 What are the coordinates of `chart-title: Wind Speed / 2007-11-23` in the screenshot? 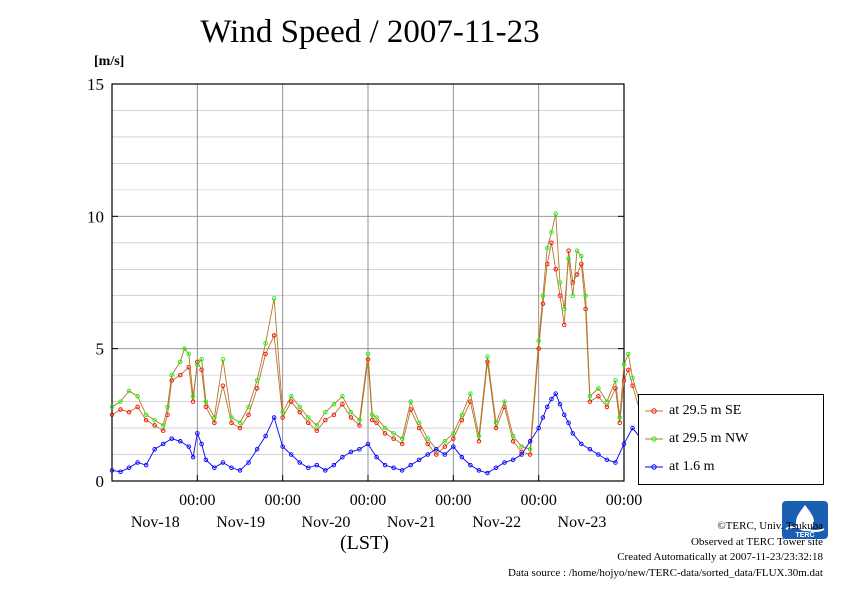 It's located at (370, 32).